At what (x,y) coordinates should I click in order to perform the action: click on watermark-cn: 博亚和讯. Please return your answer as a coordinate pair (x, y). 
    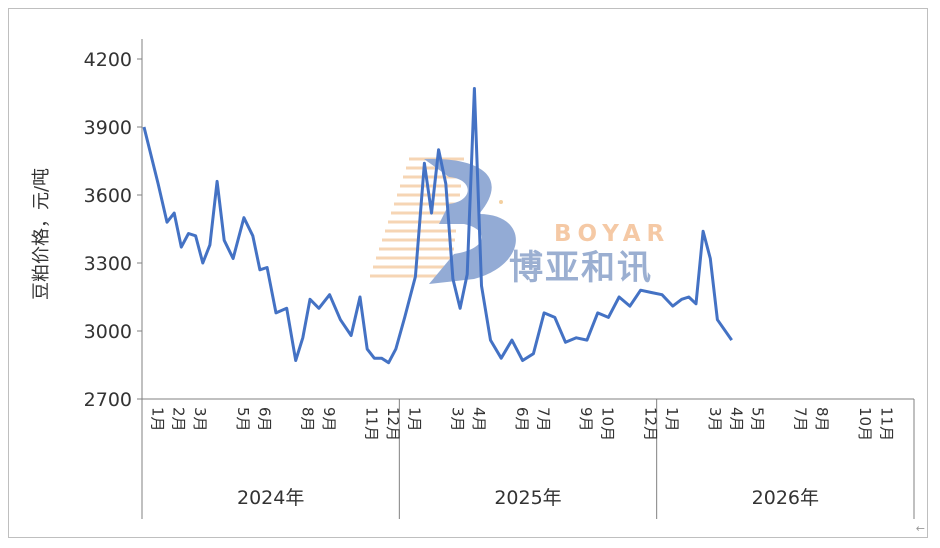
    Looking at the image, I should click on (581, 268).